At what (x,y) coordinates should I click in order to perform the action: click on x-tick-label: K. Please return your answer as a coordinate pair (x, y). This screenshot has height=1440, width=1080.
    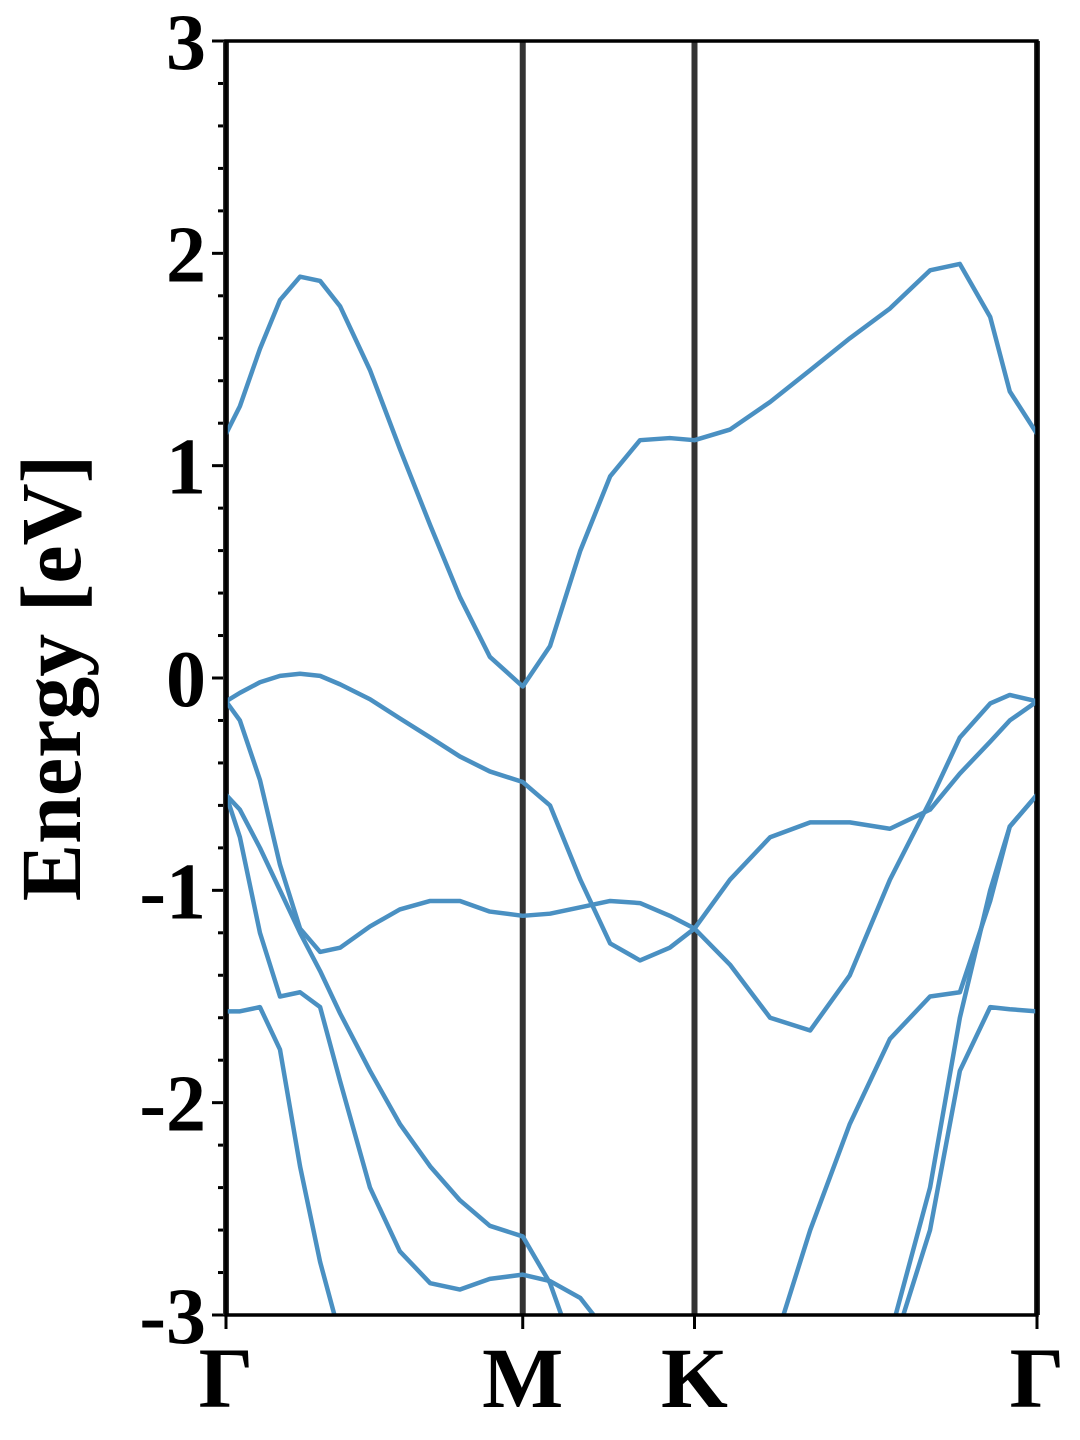
    Looking at the image, I should click on (694, 1378).